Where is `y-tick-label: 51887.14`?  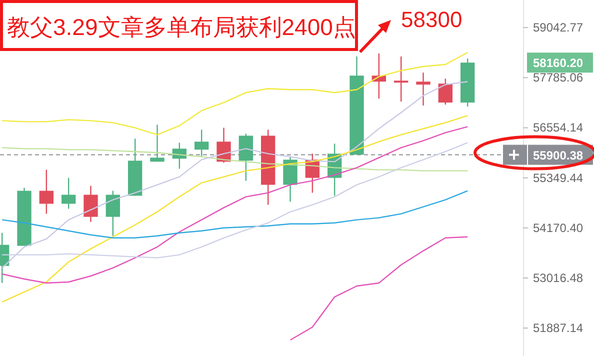
y-tick-label: 51887.14 is located at coordinates (558, 328).